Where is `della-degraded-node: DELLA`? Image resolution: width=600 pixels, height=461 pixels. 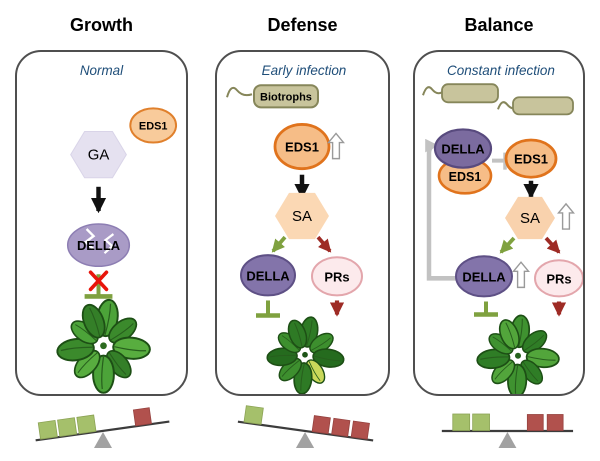
della-degraded-node: DELLA is located at coordinates (98, 245).